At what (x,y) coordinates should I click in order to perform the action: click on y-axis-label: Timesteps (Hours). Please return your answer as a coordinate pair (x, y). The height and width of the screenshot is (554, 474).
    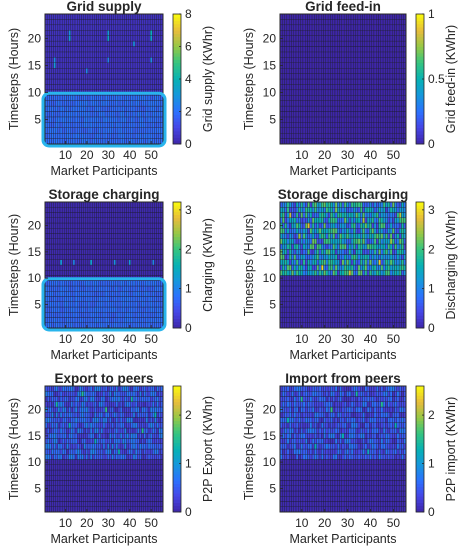
    Looking at the image, I should click on (14, 265).